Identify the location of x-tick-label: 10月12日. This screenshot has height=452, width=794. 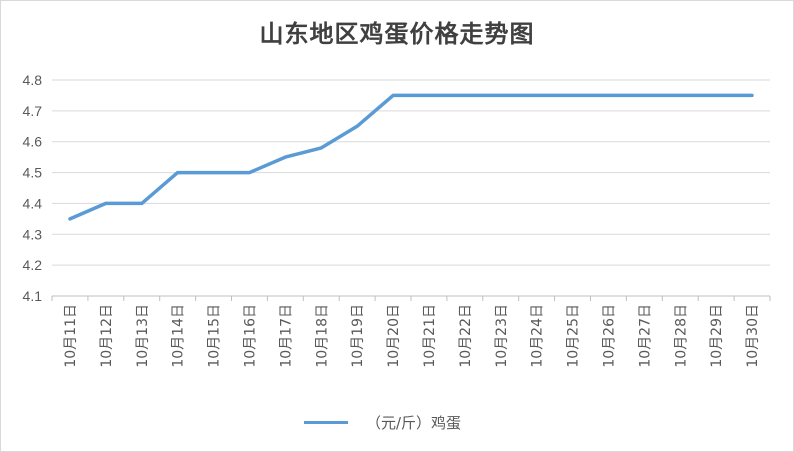
(107, 336).